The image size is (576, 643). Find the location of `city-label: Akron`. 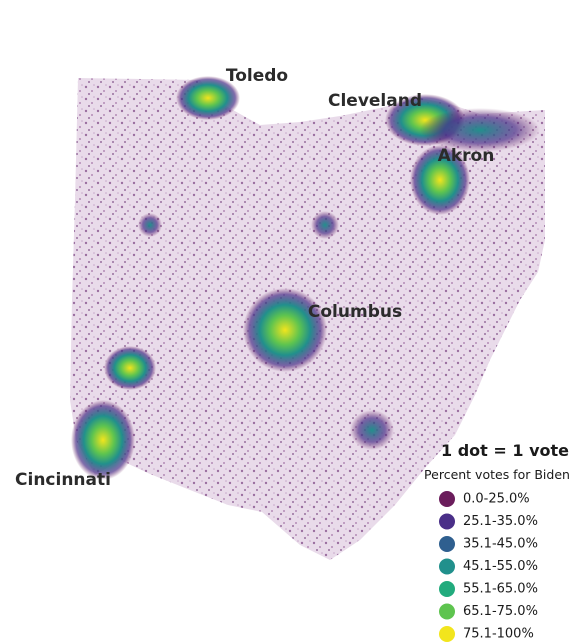

city-label: Akron is located at coordinates (466, 156).